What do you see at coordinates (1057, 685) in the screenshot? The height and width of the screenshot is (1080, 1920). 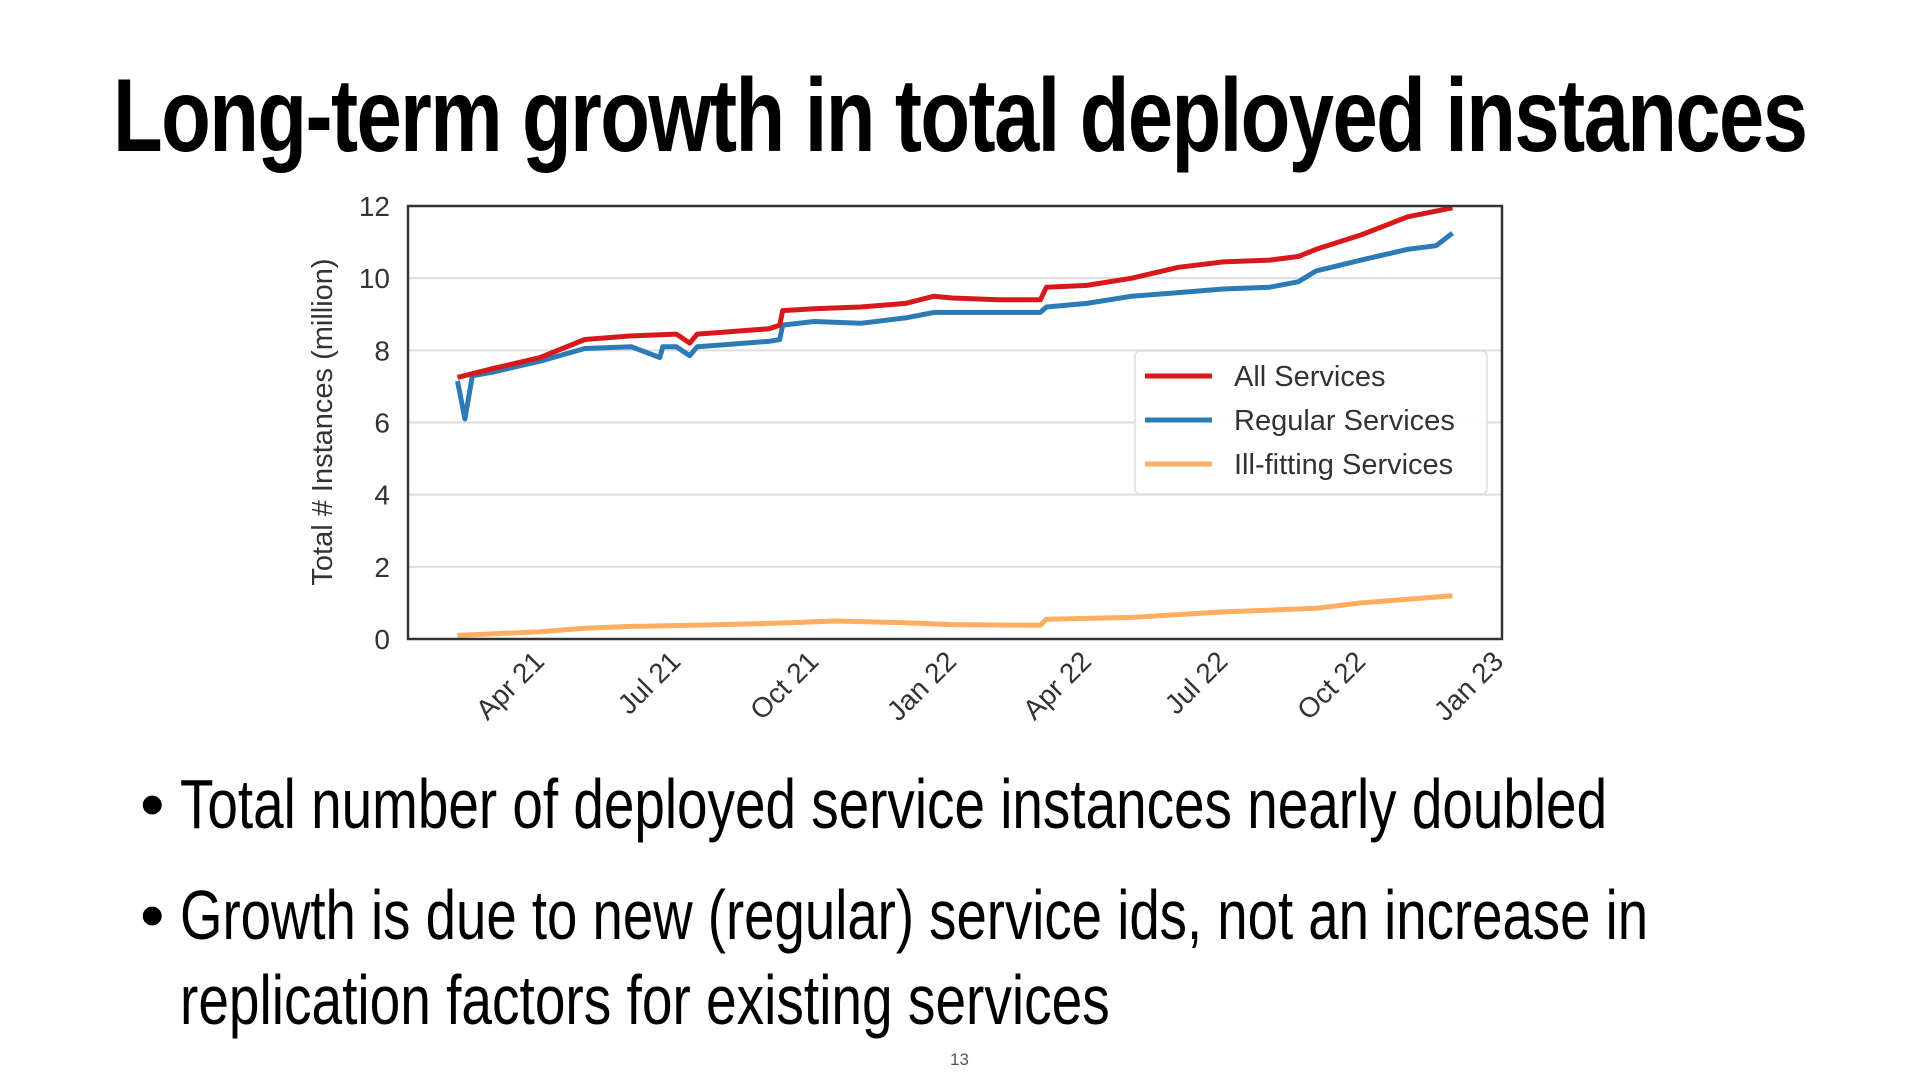 I see `x-tick-label: Apr 22` at bounding box center [1057, 685].